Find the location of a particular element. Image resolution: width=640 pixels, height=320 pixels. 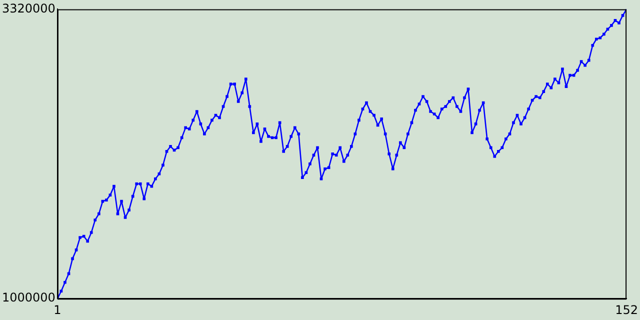

x-tick-label: 1 is located at coordinates (58, 309).